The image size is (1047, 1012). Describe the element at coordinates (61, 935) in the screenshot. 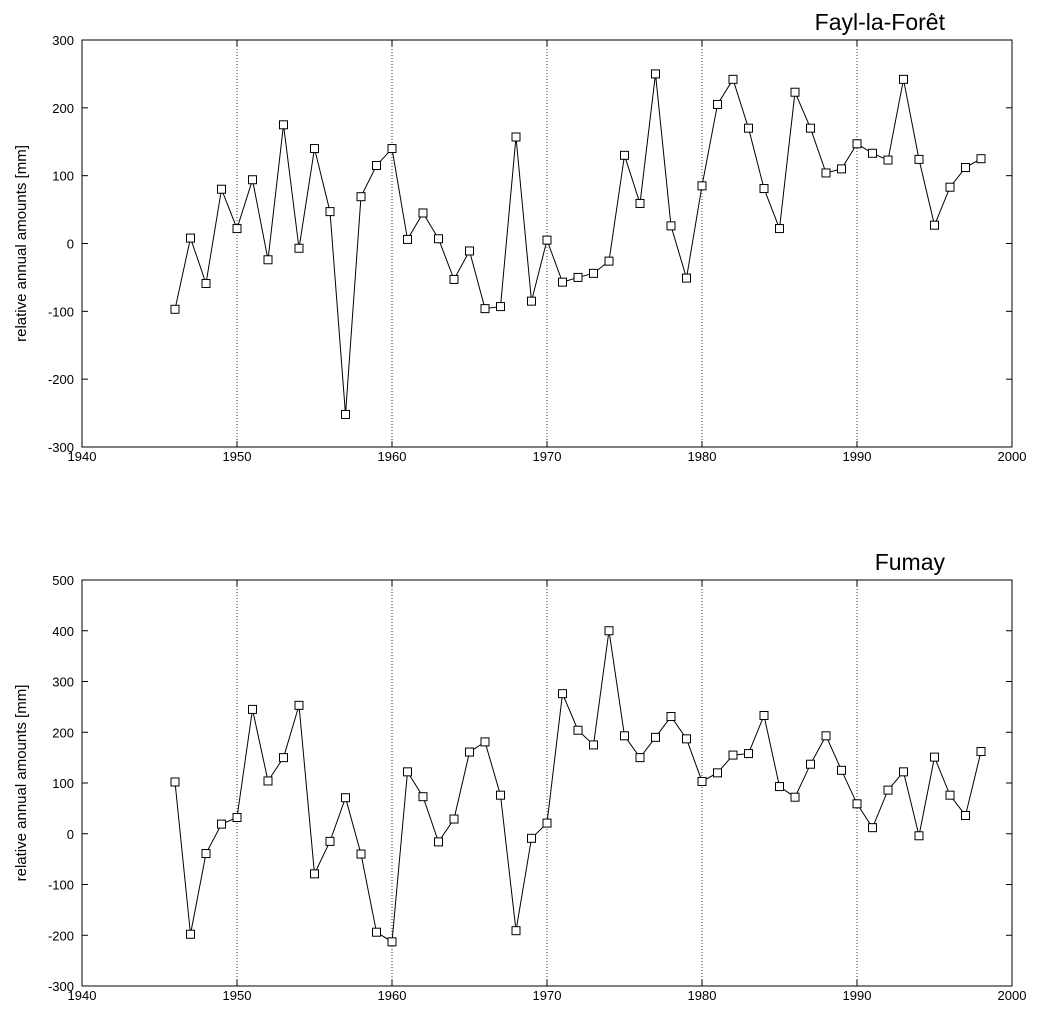

I see `y-tick-label: -200` at that location.